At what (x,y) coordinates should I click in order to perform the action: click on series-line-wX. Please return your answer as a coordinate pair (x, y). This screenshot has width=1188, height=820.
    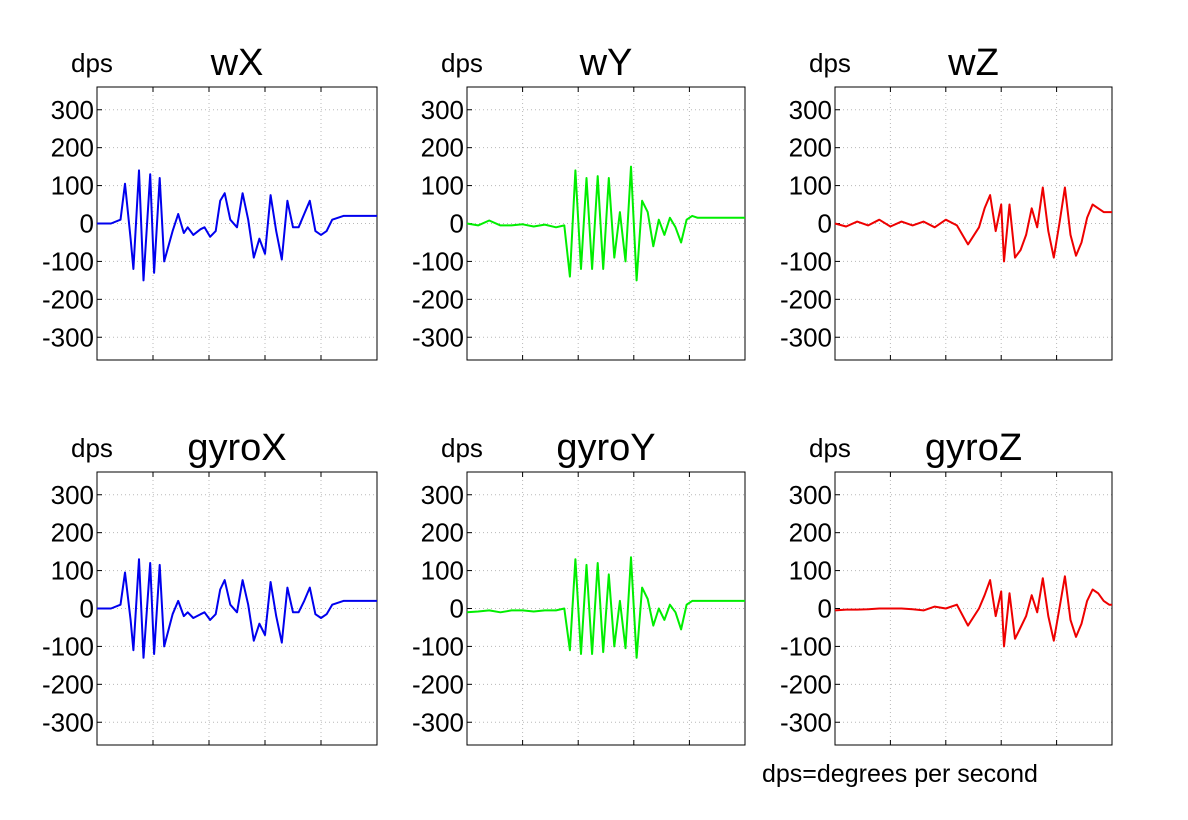
    Looking at the image, I should click on (237, 225).